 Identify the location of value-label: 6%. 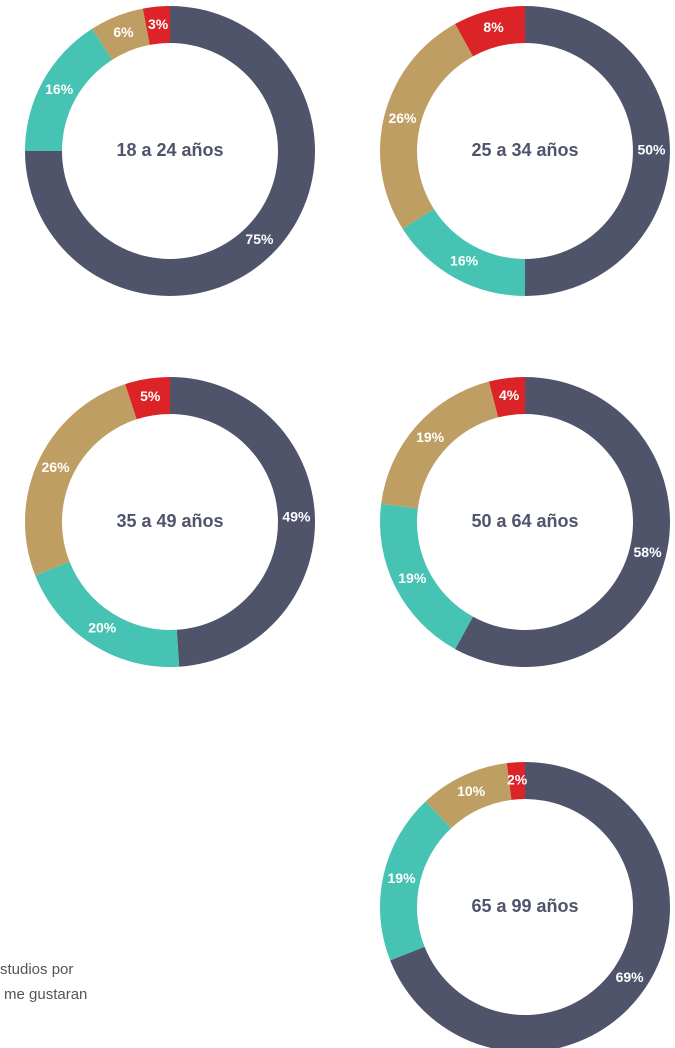
(123, 32).